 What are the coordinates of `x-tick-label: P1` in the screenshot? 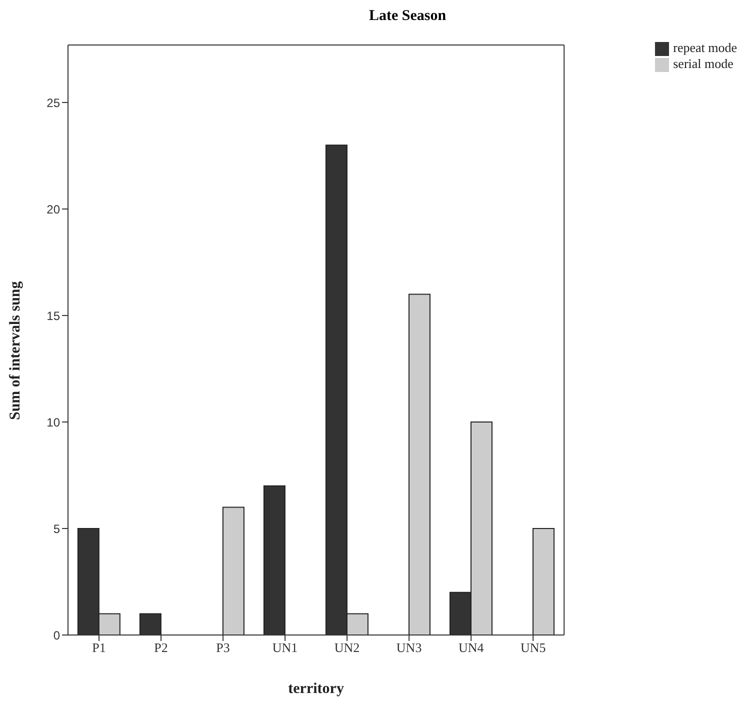 It's located at (99, 648).